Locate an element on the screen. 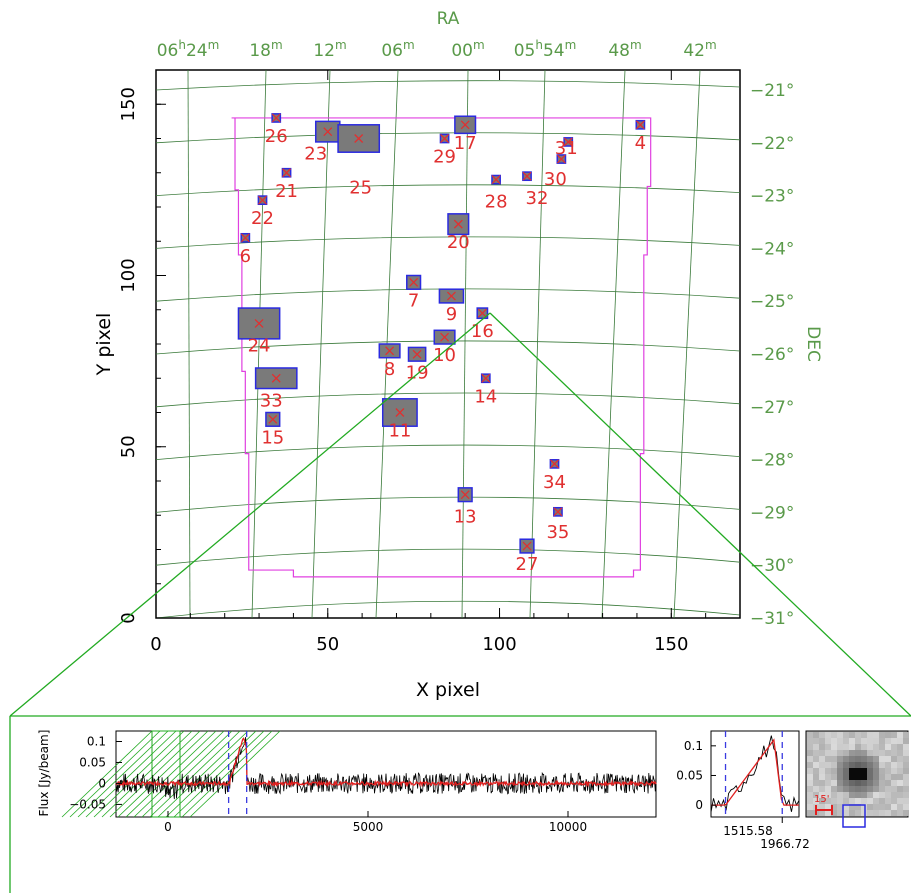 Image resolution: width=911 pixels, height=893 pixels. ra-tick-label: 18m is located at coordinates (265, 49).